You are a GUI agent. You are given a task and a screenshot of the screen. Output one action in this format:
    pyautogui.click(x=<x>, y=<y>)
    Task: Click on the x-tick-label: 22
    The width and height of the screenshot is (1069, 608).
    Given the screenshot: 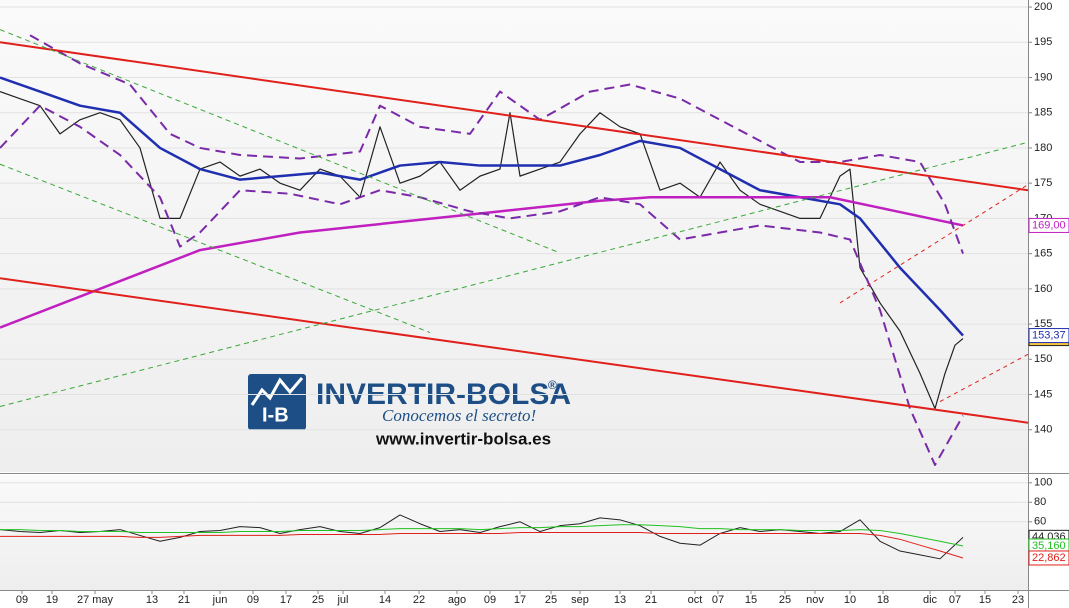 What is the action you would take?
    pyautogui.click(x=419, y=600)
    